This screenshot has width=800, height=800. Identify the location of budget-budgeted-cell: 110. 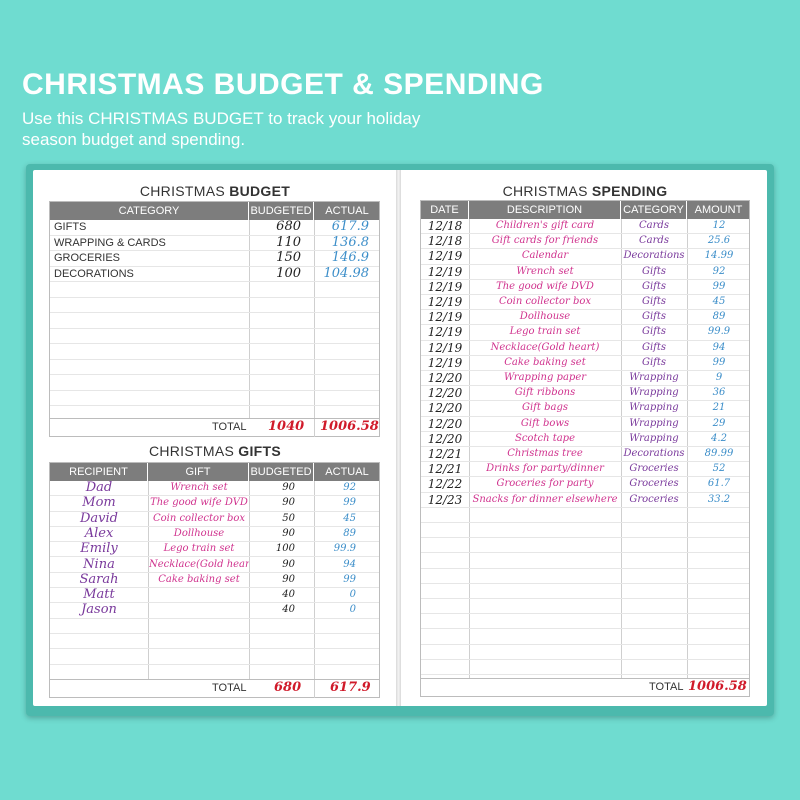
(288, 242).